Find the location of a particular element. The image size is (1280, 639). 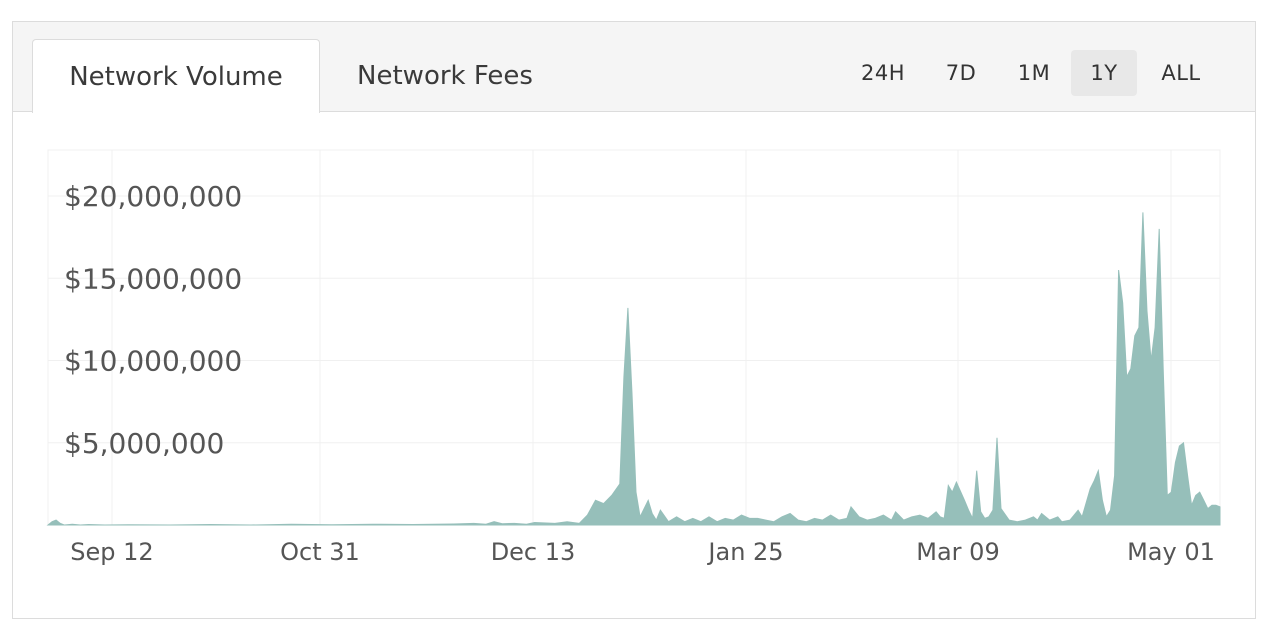

x-tick-label: Oct 31 is located at coordinates (320, 552).